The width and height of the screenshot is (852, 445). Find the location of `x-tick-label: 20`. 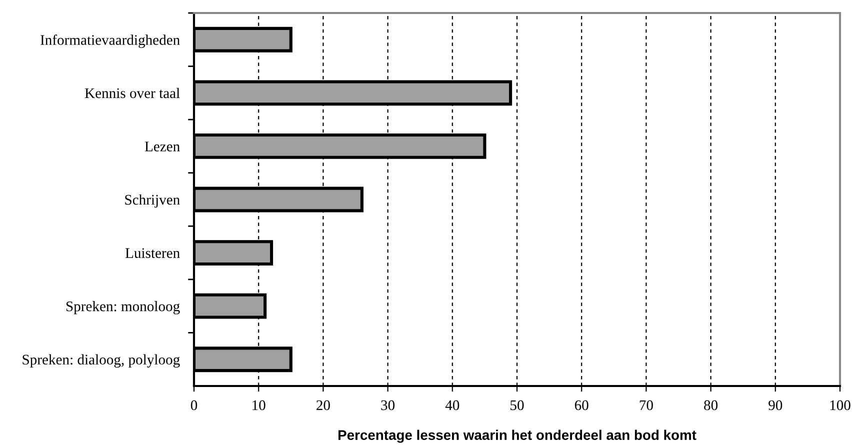

x-tick-label: 20 is located at coordinates (323, 405).